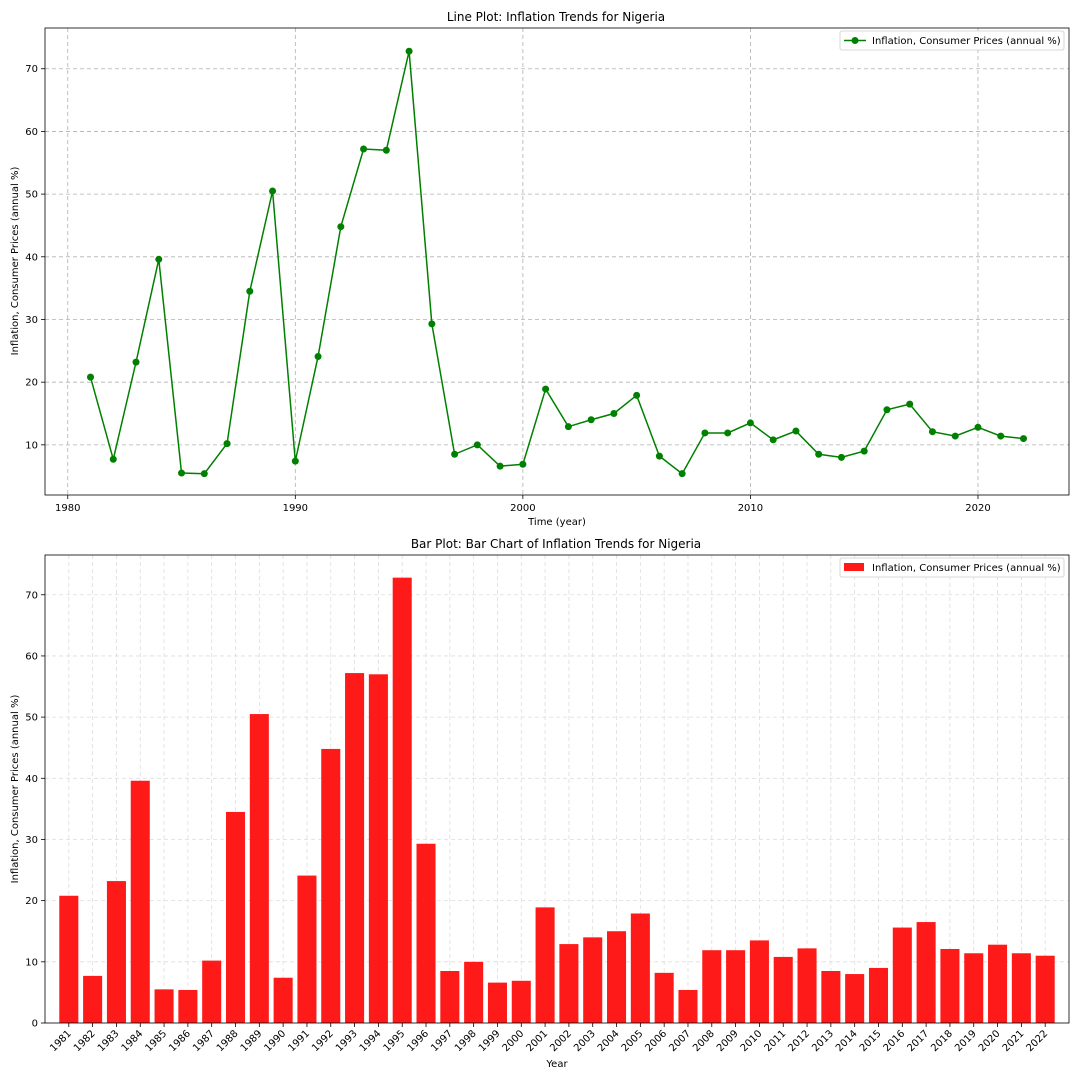 The height and width of the screenshot is (1080, 1080). I want to click on bar-chart-x-tick-label: 2009, so click(728, 1041).